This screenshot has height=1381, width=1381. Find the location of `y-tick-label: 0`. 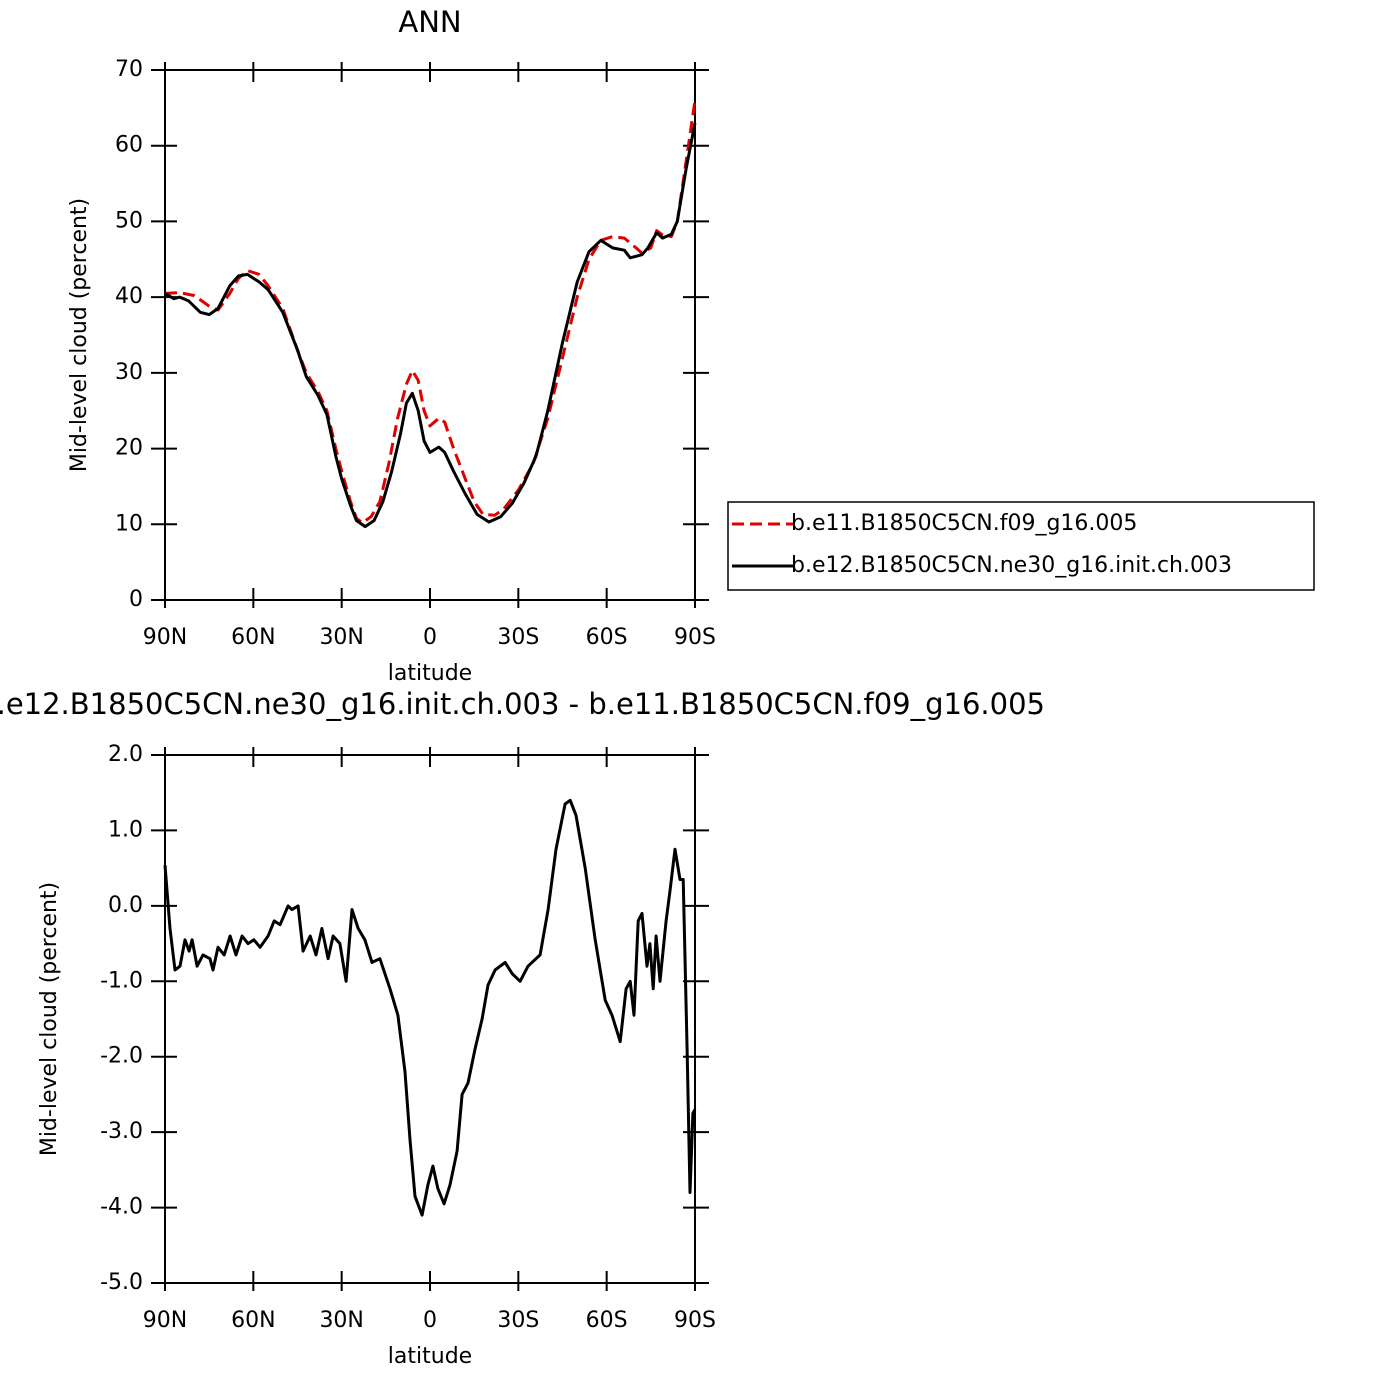

y-tick-label: 0 is located at coordinates (136, 599).